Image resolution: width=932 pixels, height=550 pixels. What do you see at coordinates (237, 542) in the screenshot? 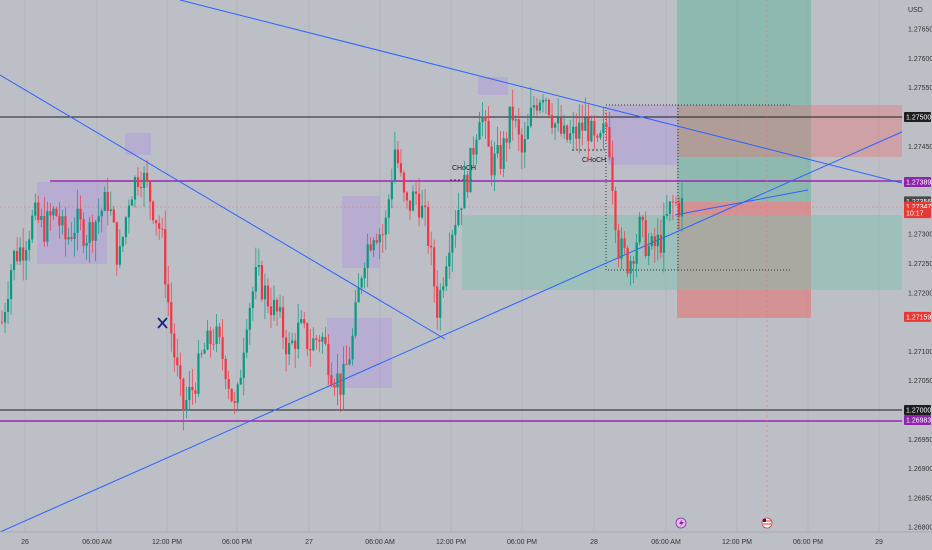
I see `time-axis-label: 06:00 PM` at bounding box center [237, 542].